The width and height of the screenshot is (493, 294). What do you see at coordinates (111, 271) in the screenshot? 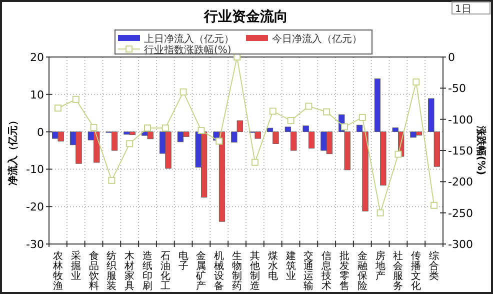
I see `x-tick-label: 纺织服装` at bounding box center [111, 271].